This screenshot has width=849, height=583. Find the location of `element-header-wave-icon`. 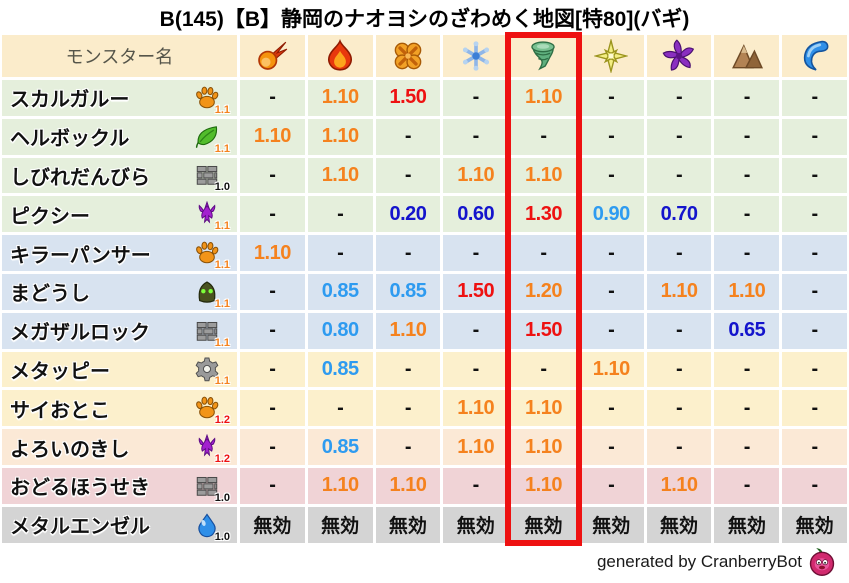

element-header-wave-icon is located at coordinates (814, 56).